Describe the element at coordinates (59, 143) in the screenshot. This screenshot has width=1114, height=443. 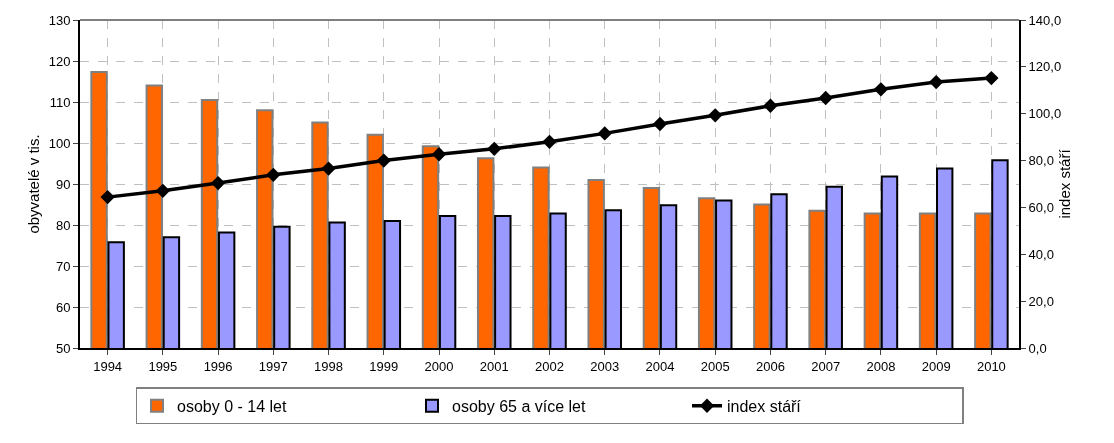
I see `y-tick-label: 100` at that location.